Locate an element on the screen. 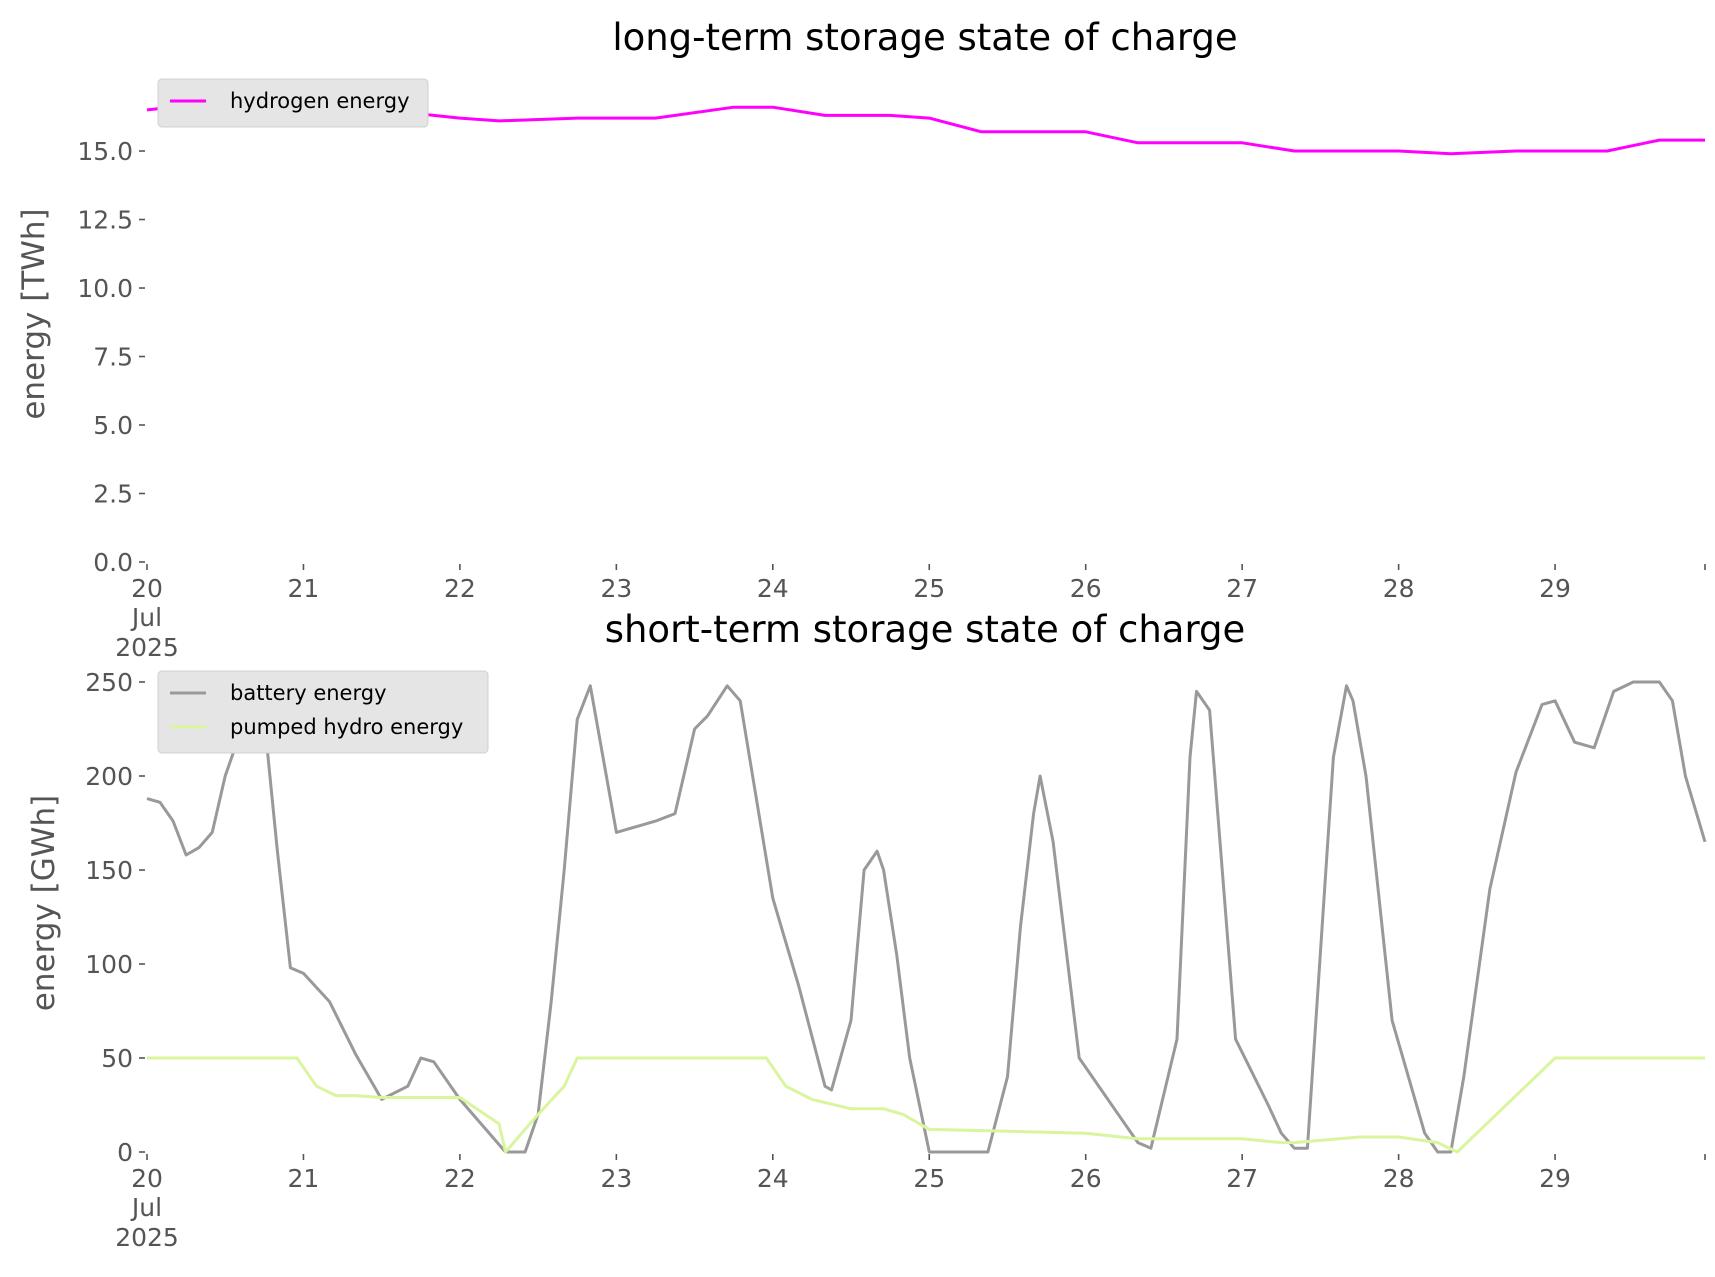  y-tick-label: 7.5 is located at coordinates (113, 357).